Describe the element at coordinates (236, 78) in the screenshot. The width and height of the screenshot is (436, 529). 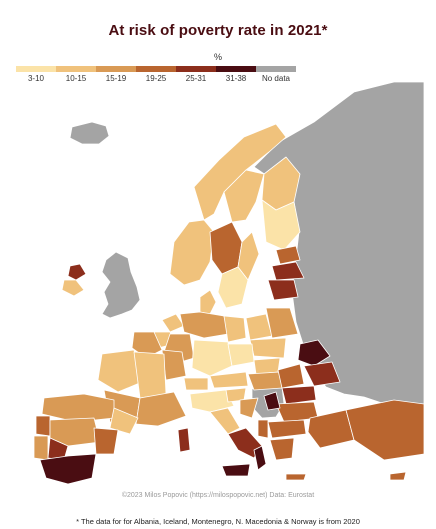
I see `legend-label-31-38: 31-38` at that location.